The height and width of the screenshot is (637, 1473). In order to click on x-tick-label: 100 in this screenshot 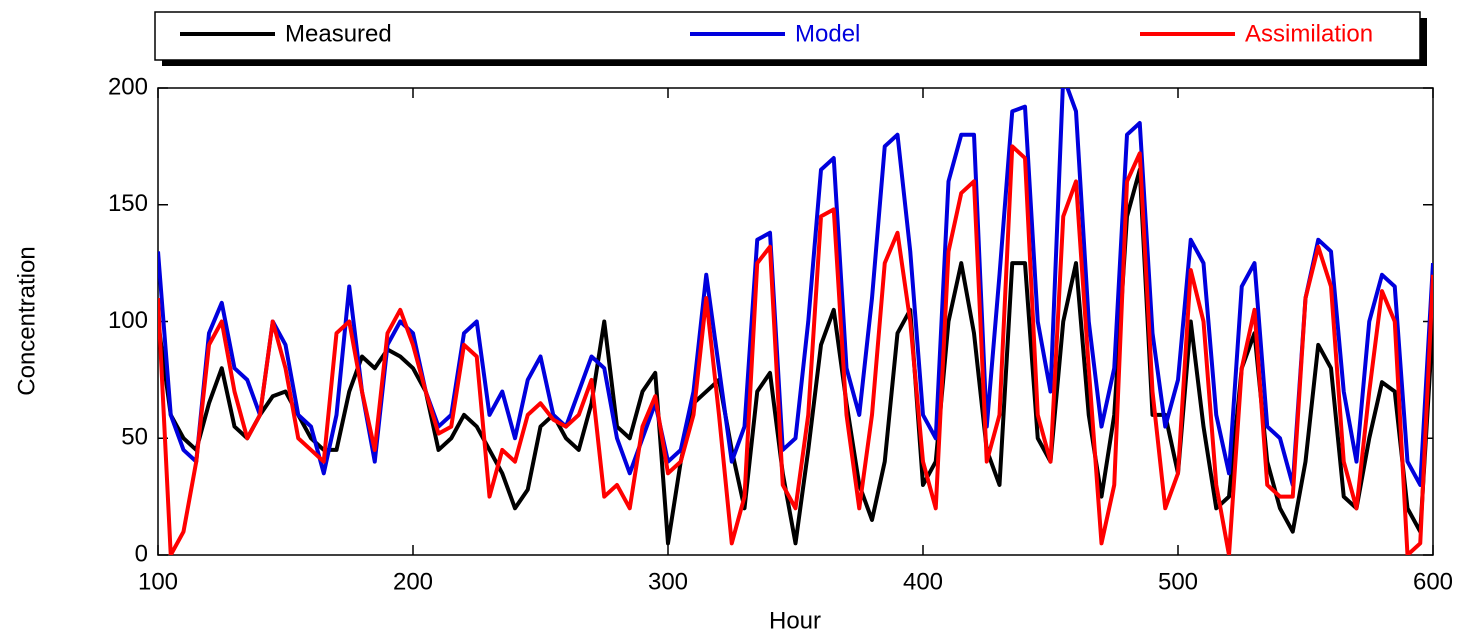, I will do `click(158, 581)`.